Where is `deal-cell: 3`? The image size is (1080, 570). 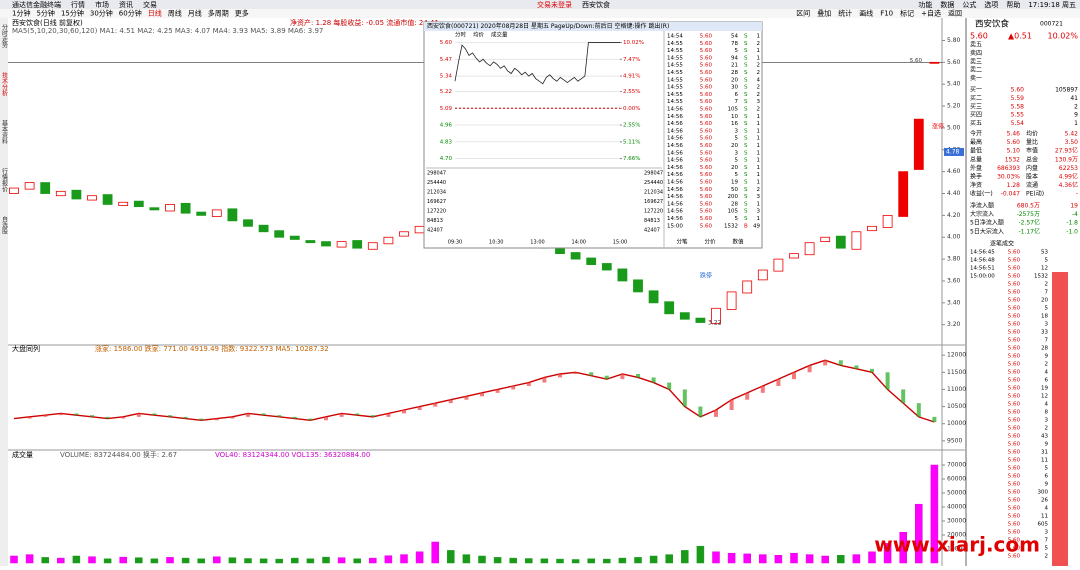 deal-cell: 3 is located at coordinates (1047, 421).